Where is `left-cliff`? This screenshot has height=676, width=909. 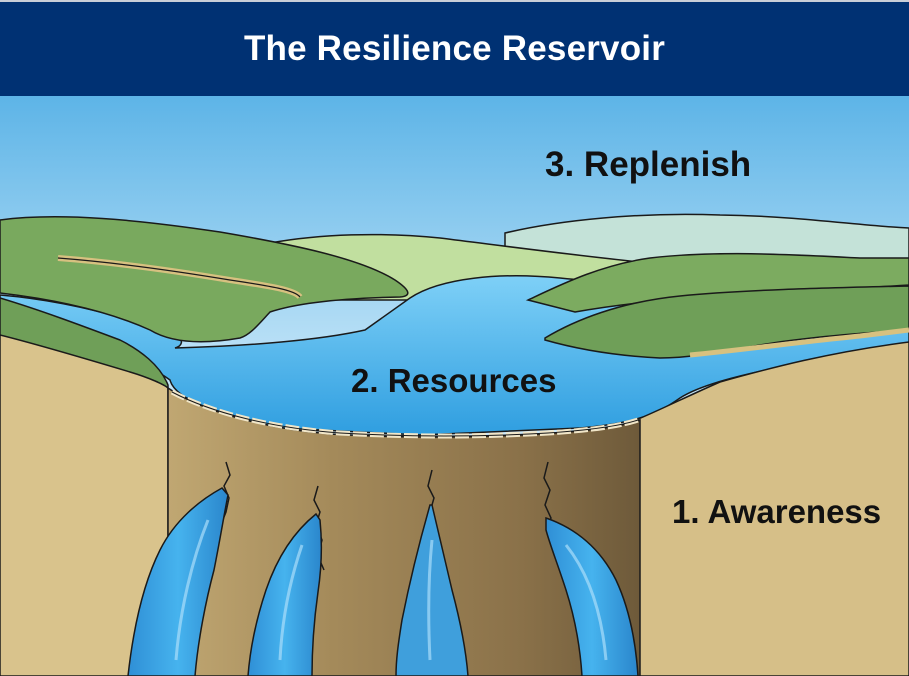
left-cliff is located at coordinates (84, 505).